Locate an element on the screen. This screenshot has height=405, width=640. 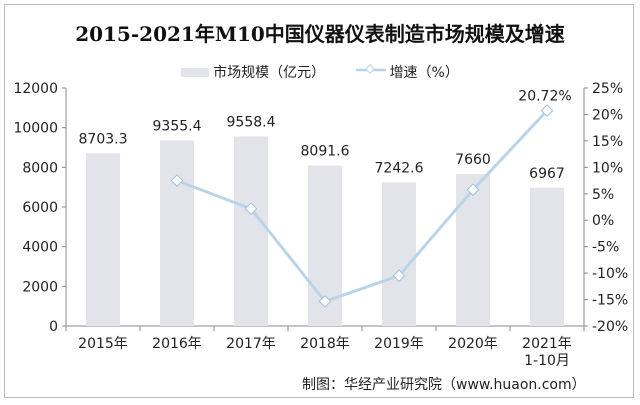
bar-value-label: 9355.4 is located at coordinates (177, 126).